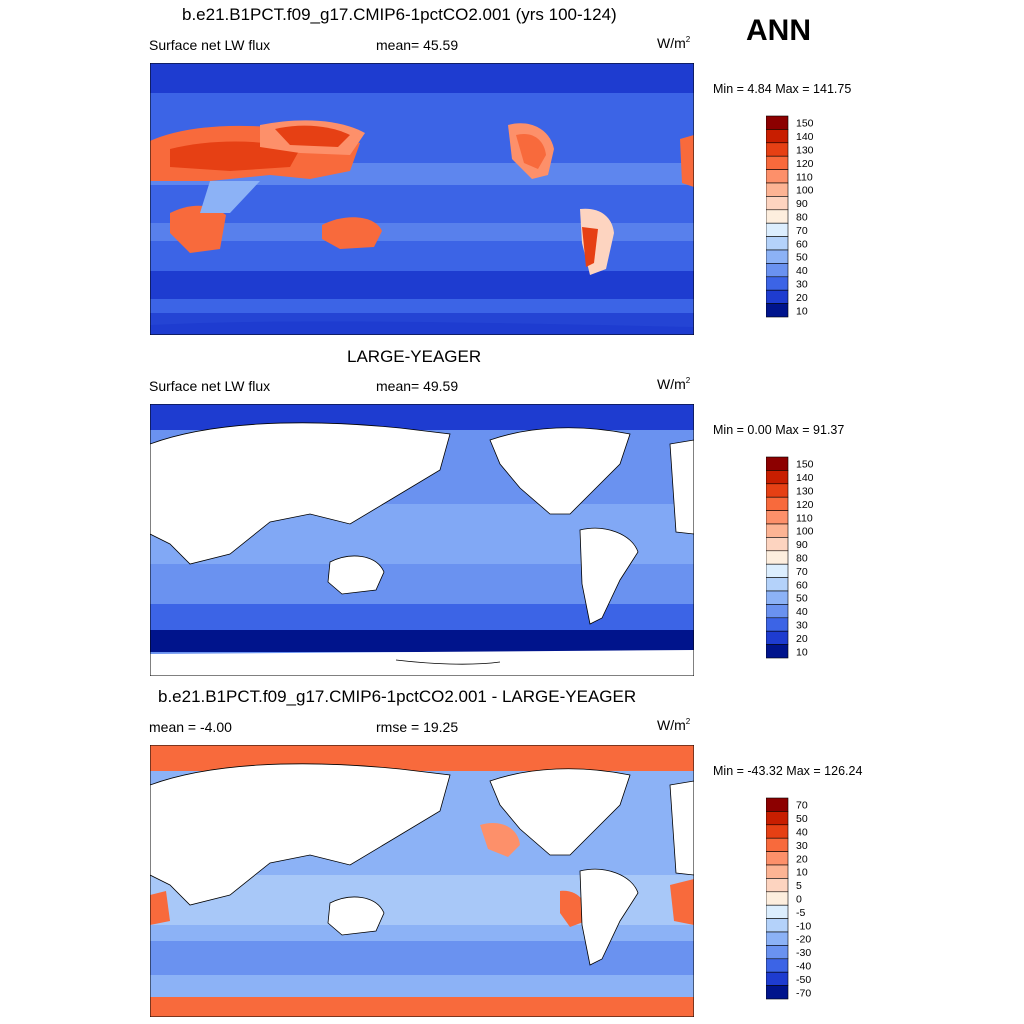 The height and width of the screenshot is (1024, 1024). What do you see at coordinates (422, 881) in the screenshot?
I see `panel-3-map` at bounding box center [422, 881].